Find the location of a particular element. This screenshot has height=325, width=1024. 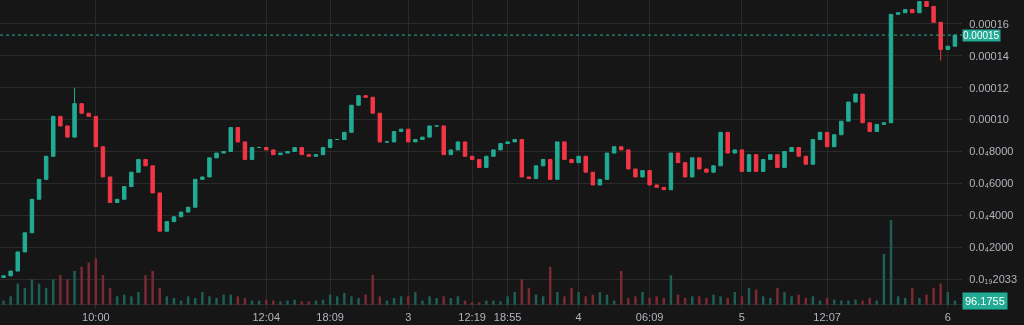

y-tick-label: 0.00014 is located at coordinates (989, 55).